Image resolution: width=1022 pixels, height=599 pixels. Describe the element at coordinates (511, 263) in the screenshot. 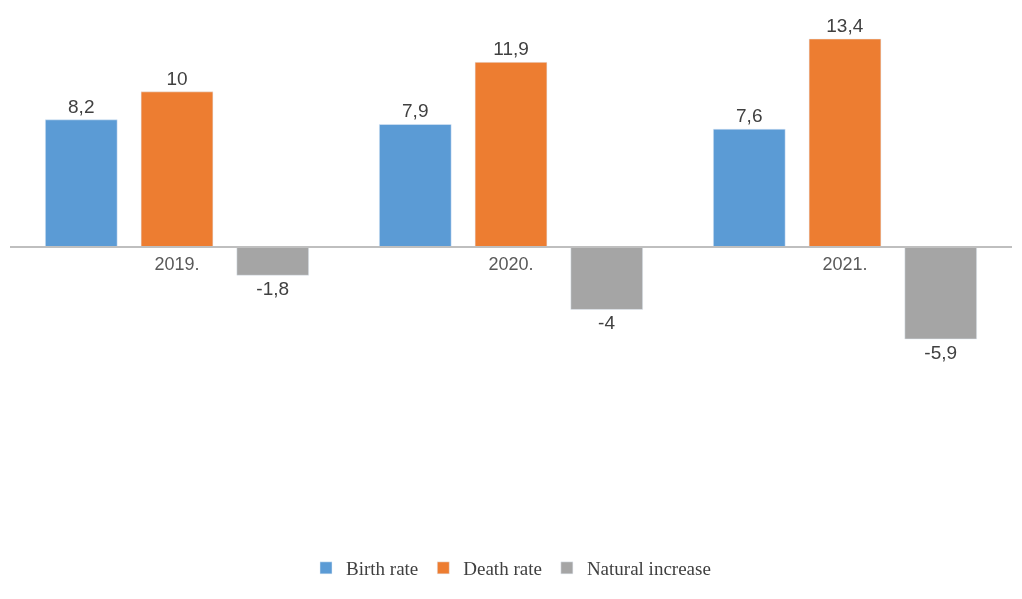

I see `x-tick-label: 2020.` at that location.